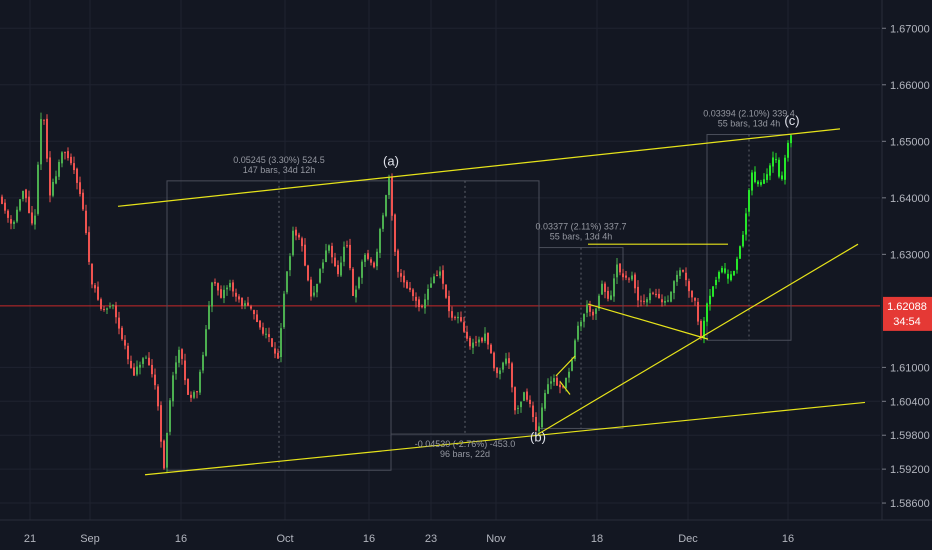 The image size is (932, 550). Describe the element at coordinates (907, 313) in the screenshot. I see `current-price-tag-bg` at that location.